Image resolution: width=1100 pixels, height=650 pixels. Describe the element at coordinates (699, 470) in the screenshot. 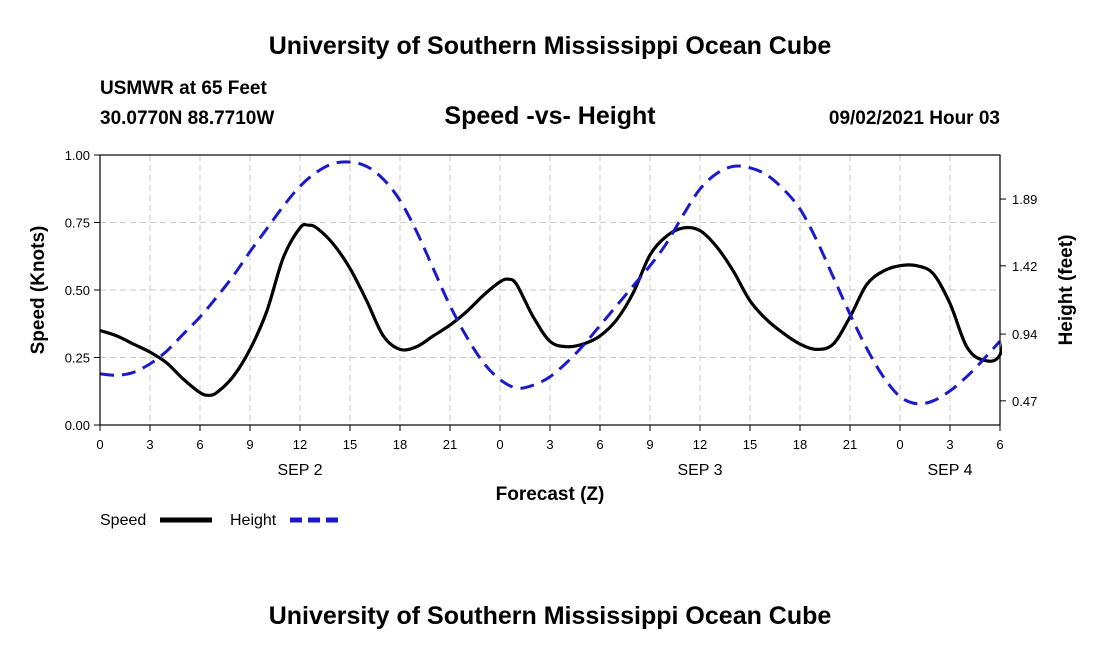

I see `day-label: SEP 3` at that location.